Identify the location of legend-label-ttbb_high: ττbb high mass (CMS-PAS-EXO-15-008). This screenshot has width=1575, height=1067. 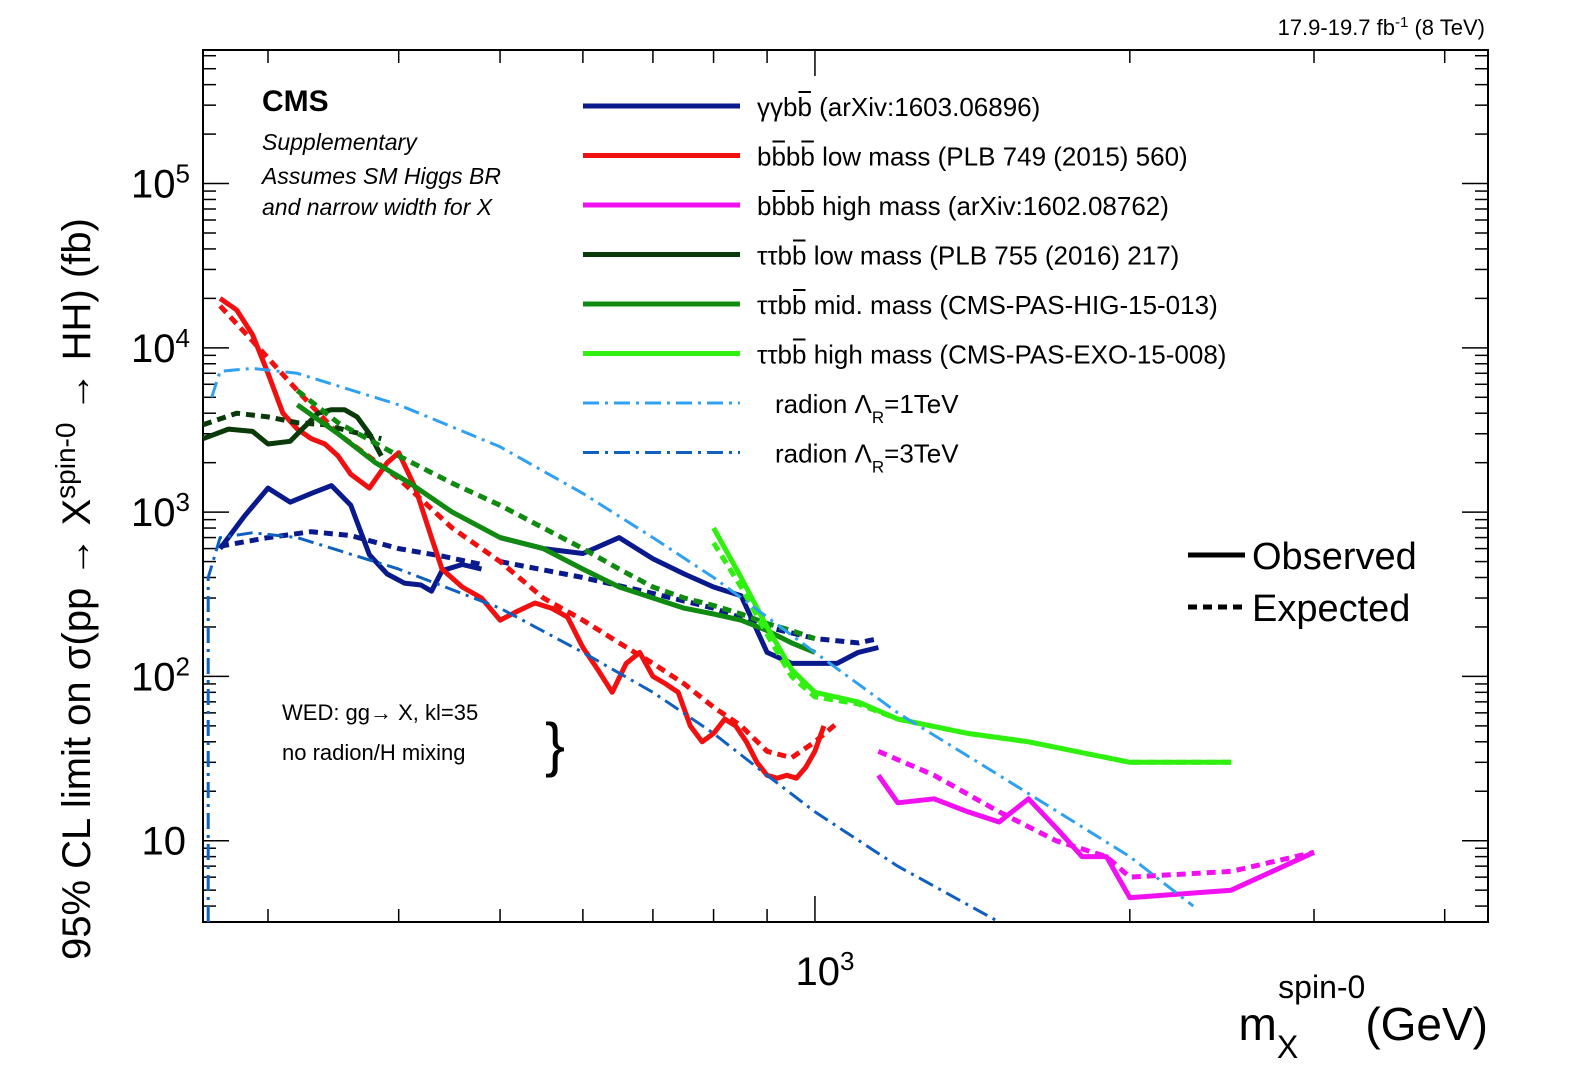
(991, 355).